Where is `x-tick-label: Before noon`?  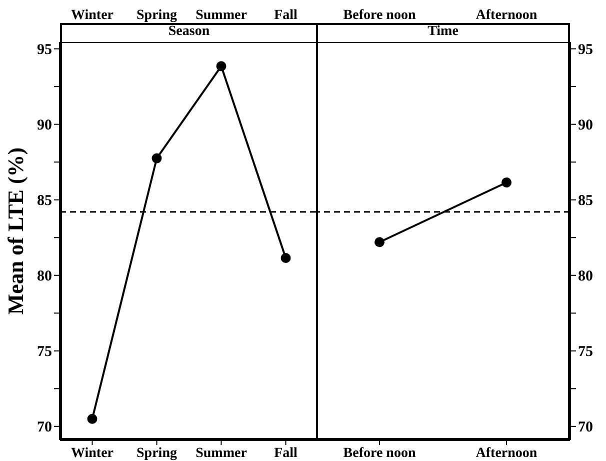
x-tick-label: Before noon is located at coordinates (379, 453).